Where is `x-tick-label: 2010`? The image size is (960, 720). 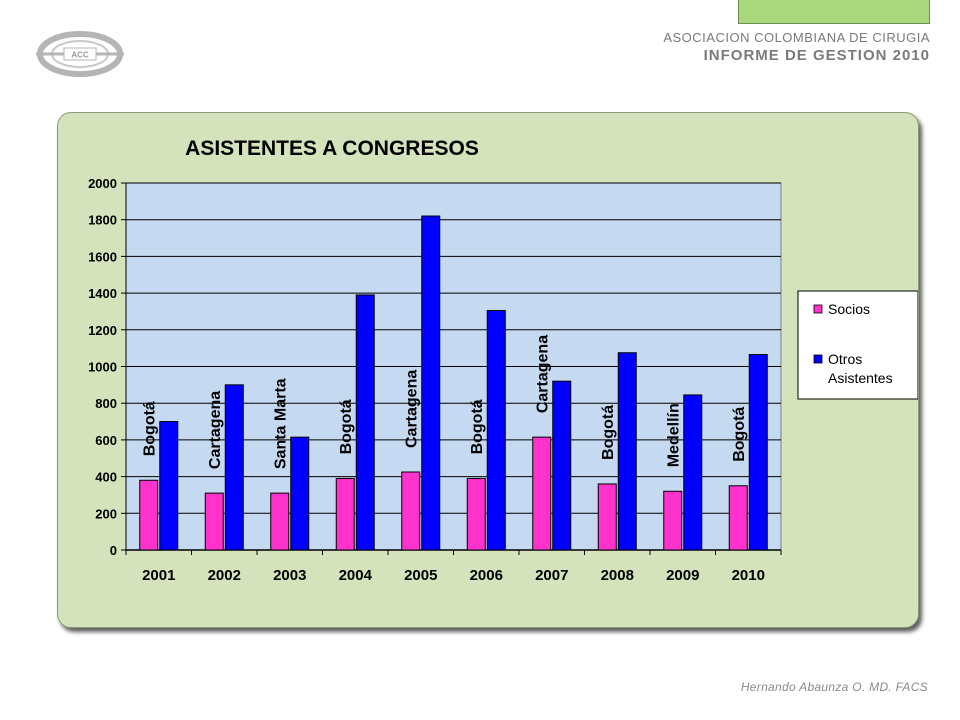 x-tick-label: 2010 is located at coordinates (748, 575).